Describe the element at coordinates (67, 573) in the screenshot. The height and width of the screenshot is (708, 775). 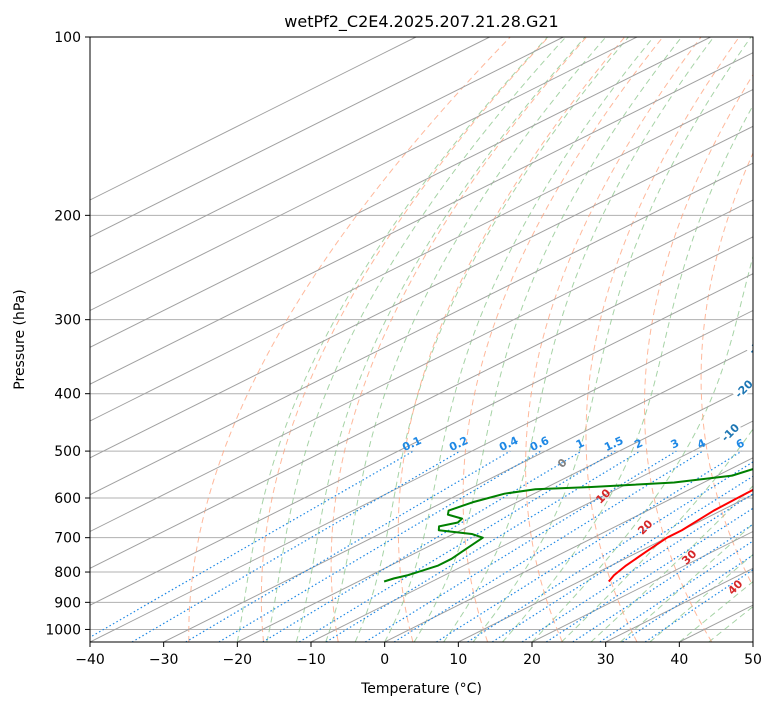
I see `y-tick-label: 800` at that location.